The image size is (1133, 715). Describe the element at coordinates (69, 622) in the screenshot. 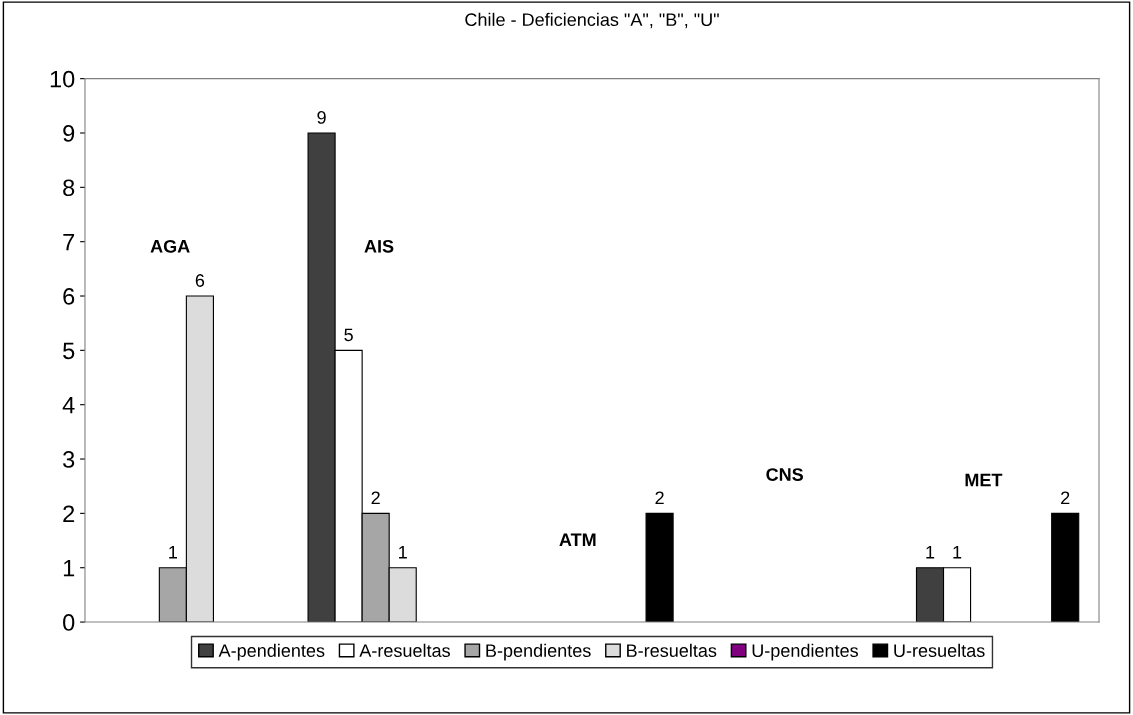

I see `y-tick-label: 0` at that location.